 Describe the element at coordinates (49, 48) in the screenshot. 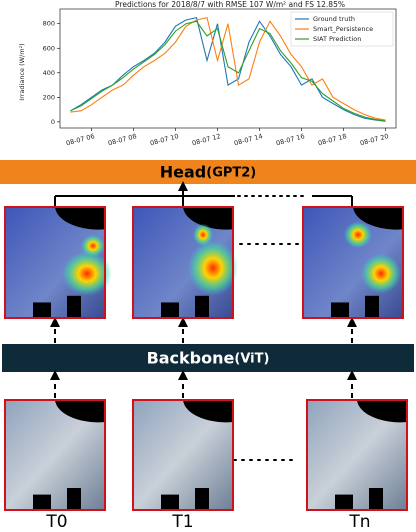

I see `y-tick-label: 600` at that location.